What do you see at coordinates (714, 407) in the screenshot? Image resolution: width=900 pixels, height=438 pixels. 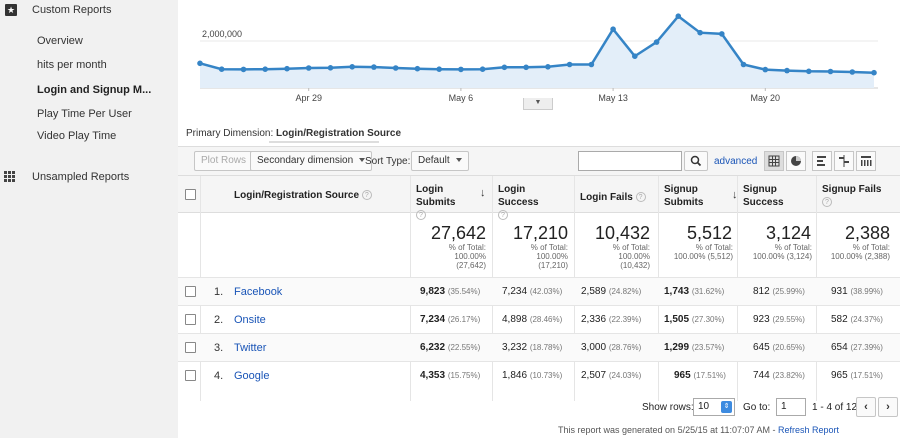 I see `show-rows-select: 10 ⇕` at bounding box center [714, 407].